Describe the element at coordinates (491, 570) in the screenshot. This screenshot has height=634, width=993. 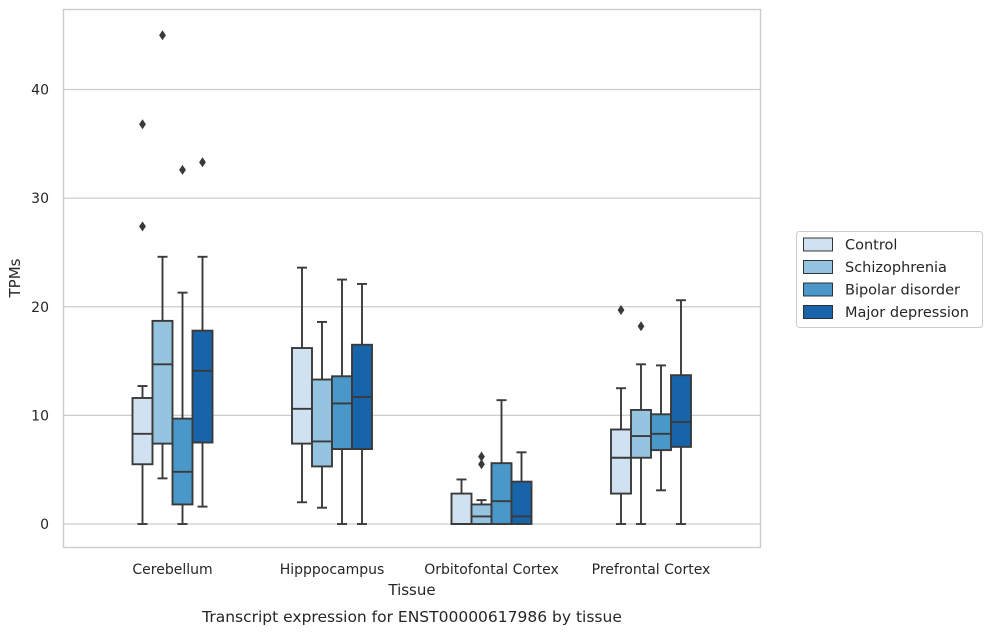
I see `x-tick-label: Orbitofontal Cortex` at that location.